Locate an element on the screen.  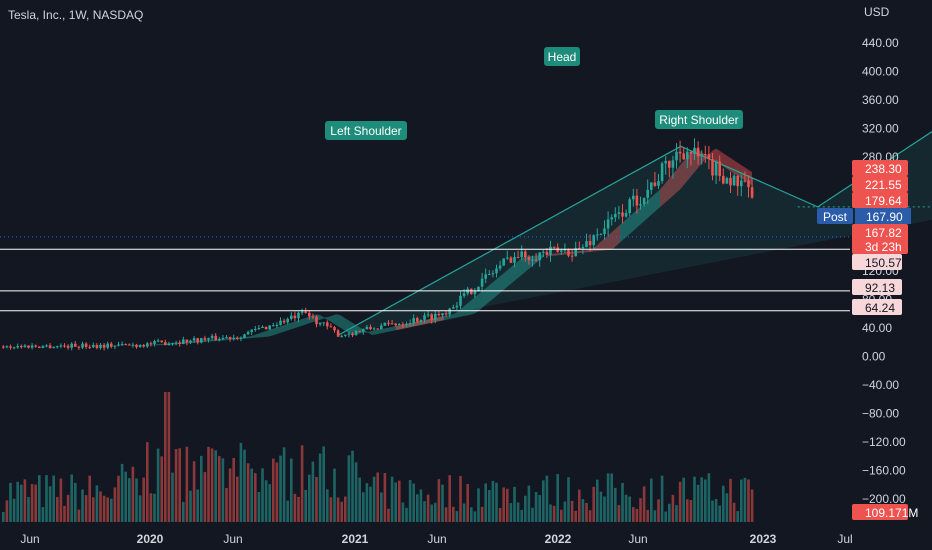
ribbon-segment is located at coordinates (640, 216).